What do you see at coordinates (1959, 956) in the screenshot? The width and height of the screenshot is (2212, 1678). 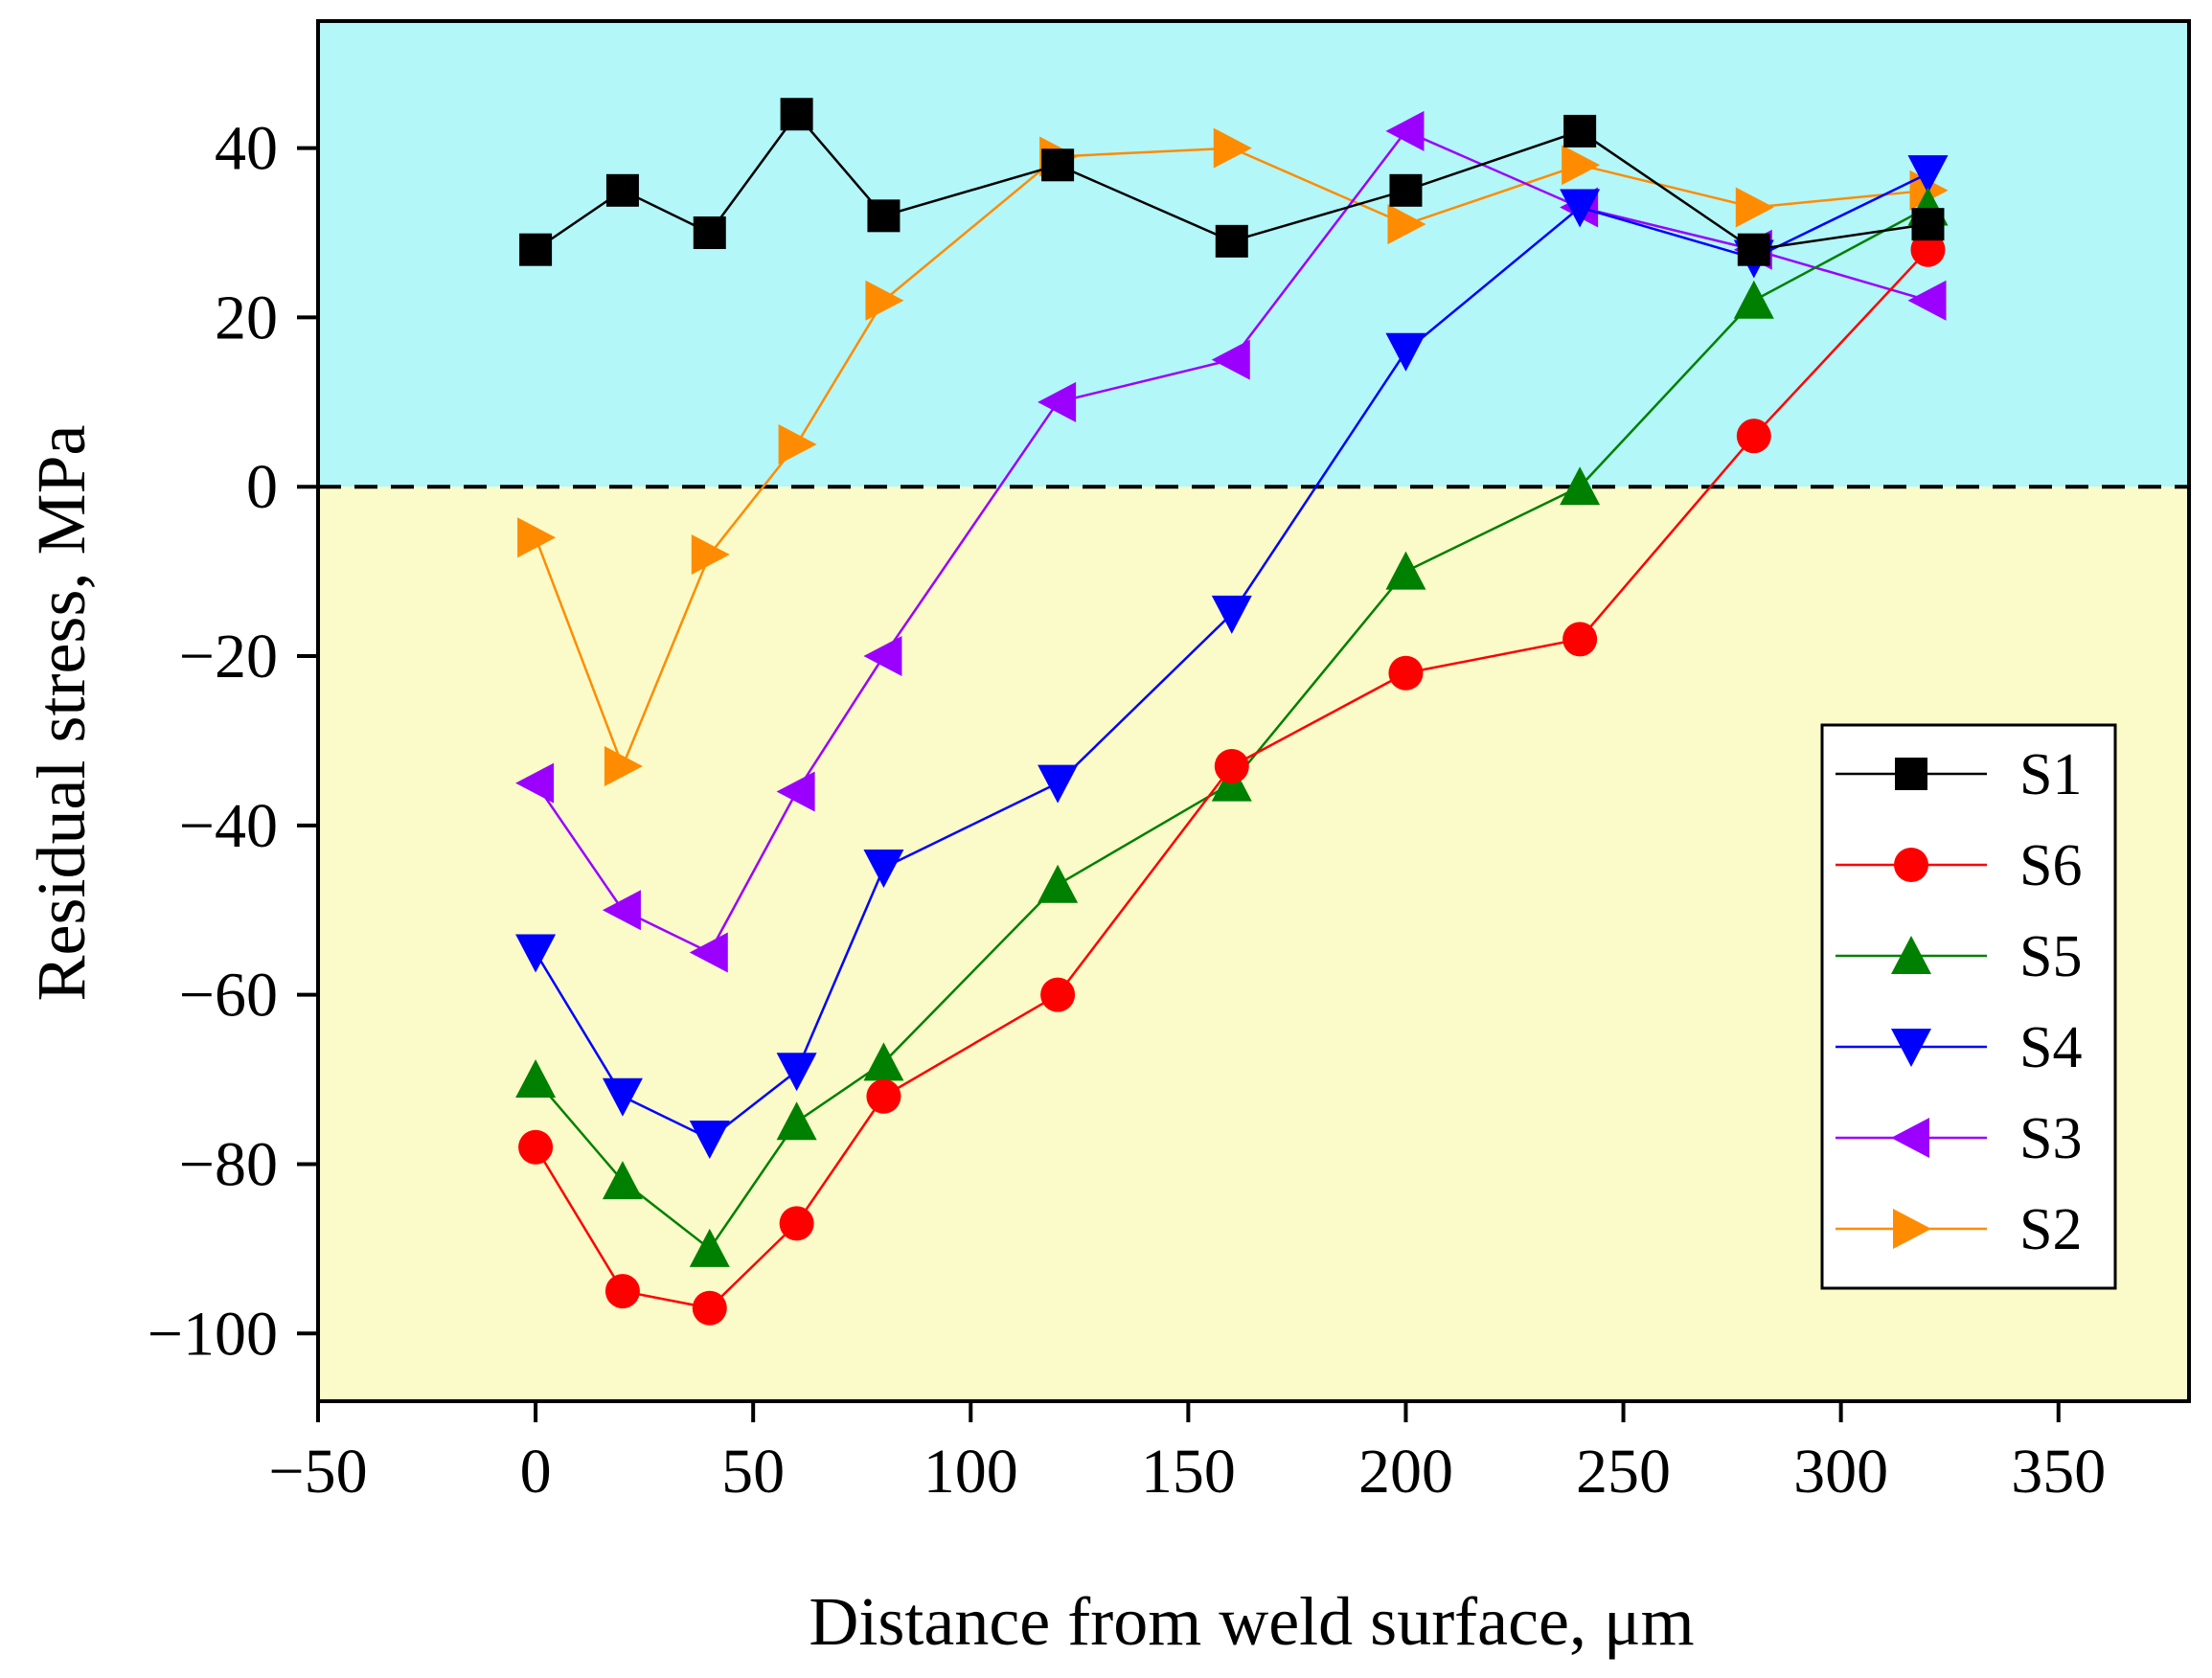 I see `legend-item-s5: S5` at bounding box center [1959, 956].